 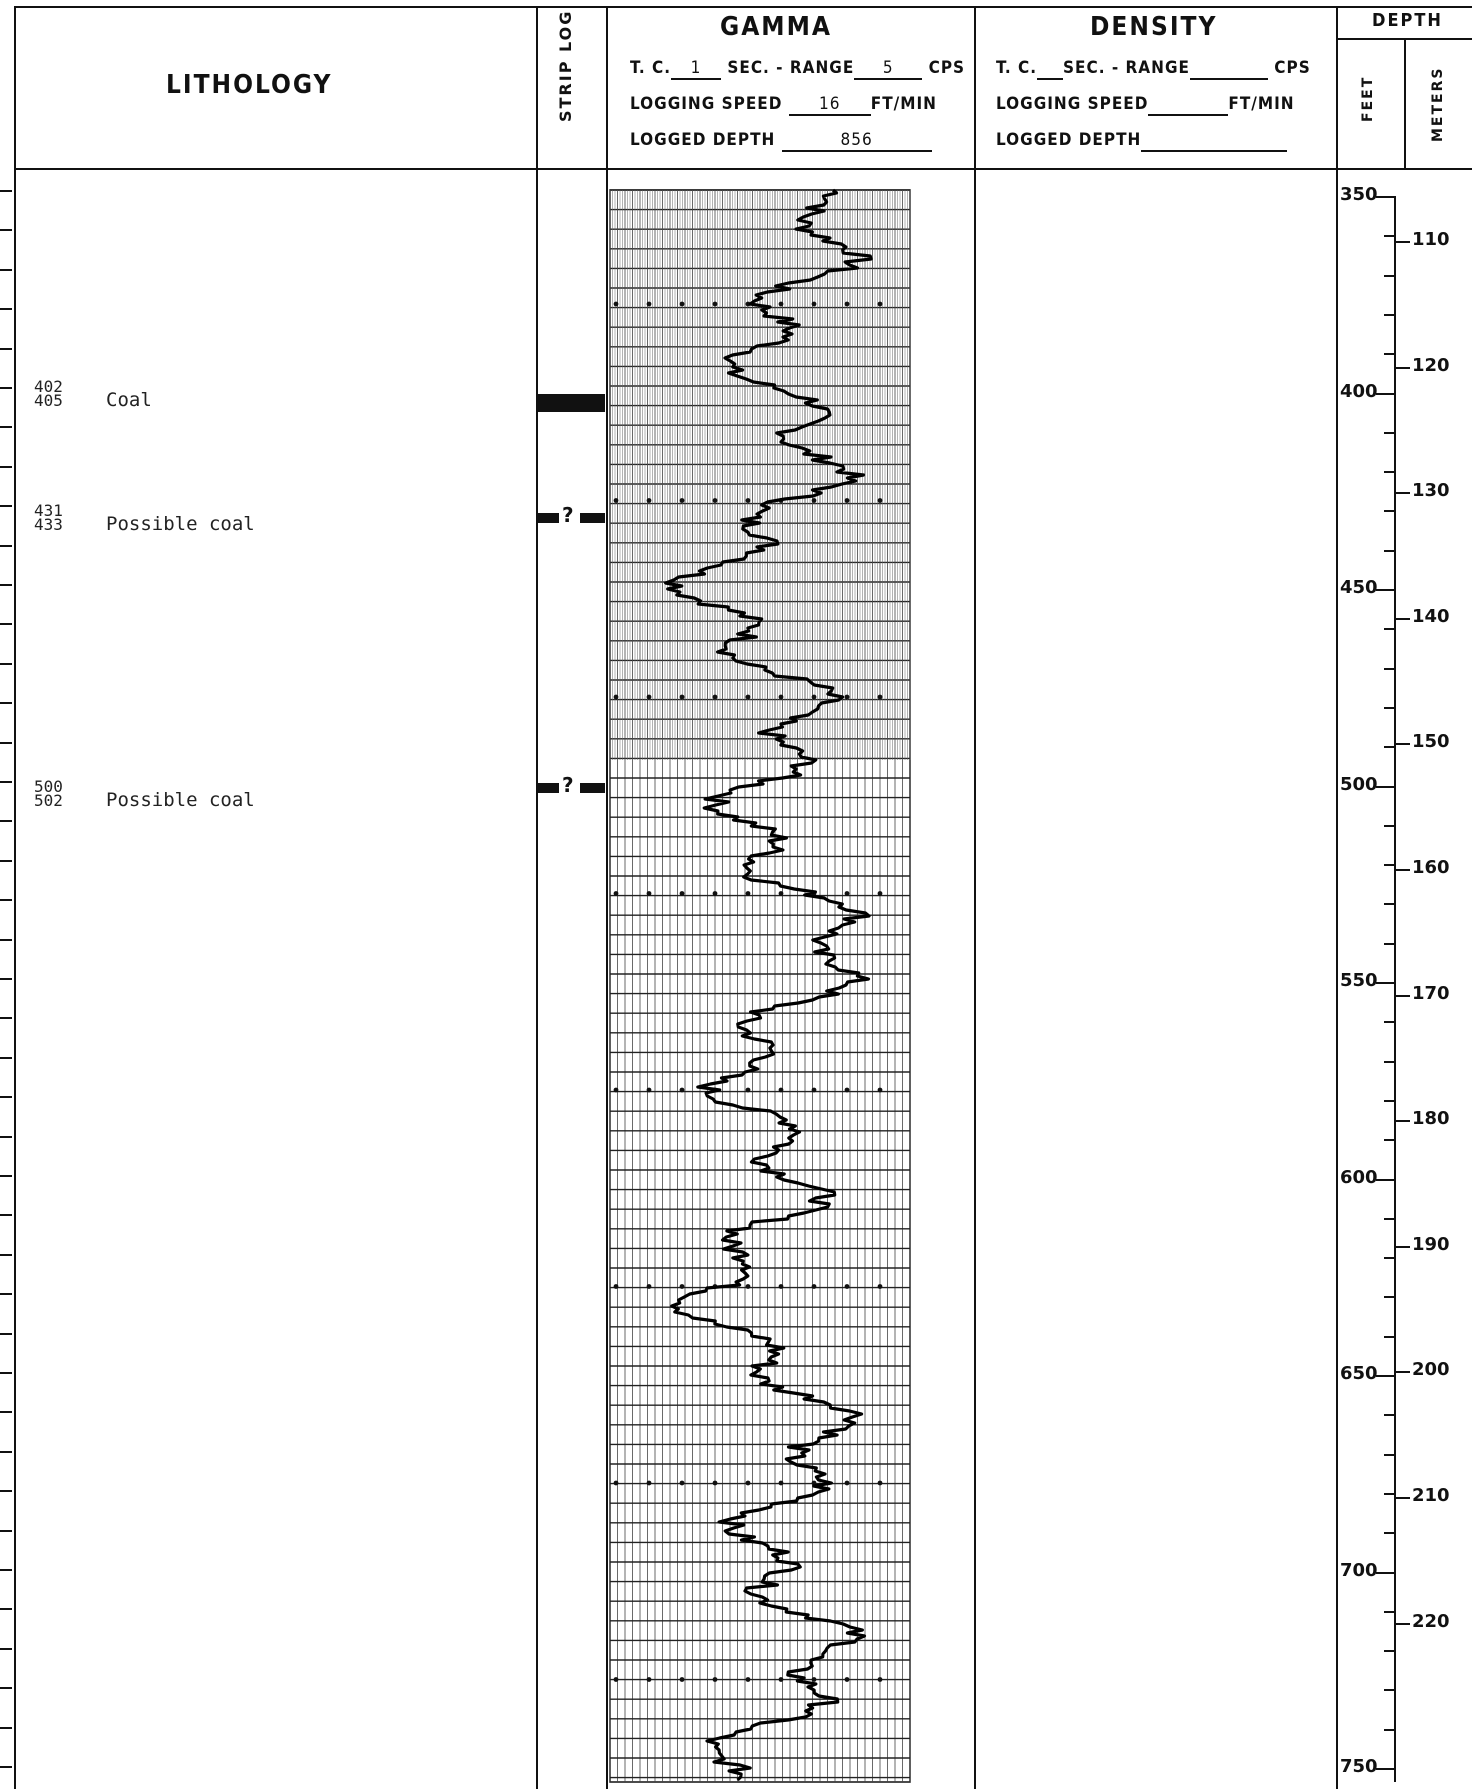 What do you see at coordinates (565, 65) in the screenshot?
I see `strip-log-header: STRIP LOG` at bounding box center [565, 65].